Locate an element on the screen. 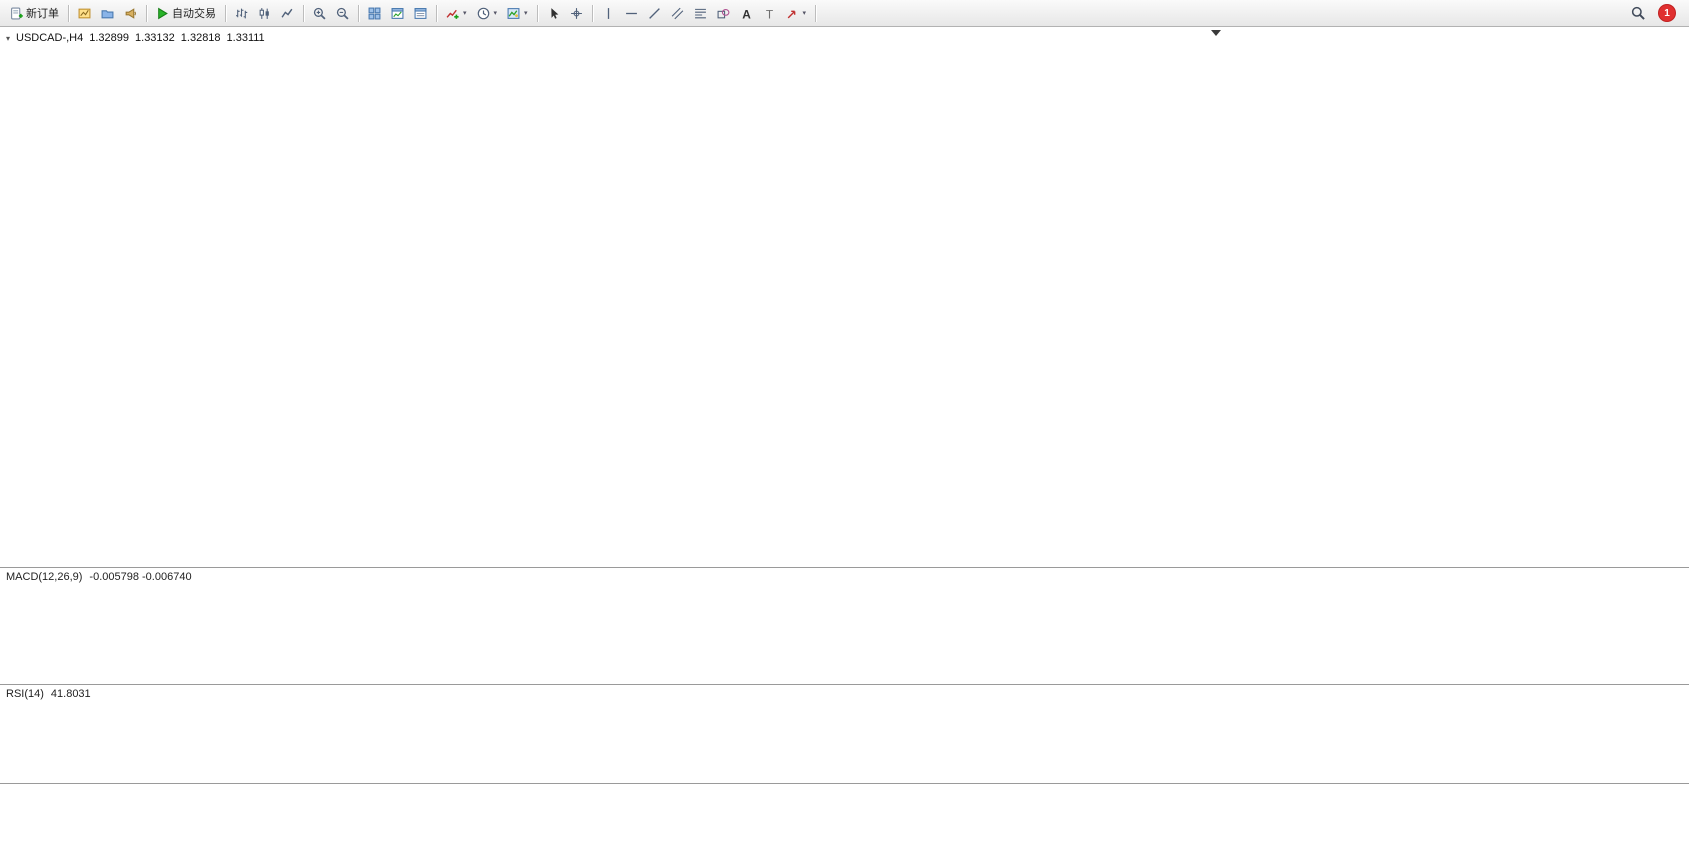 The height and width of the screenshot is (868, 1689). window-chart-icon is located at coordinates (397, 13).